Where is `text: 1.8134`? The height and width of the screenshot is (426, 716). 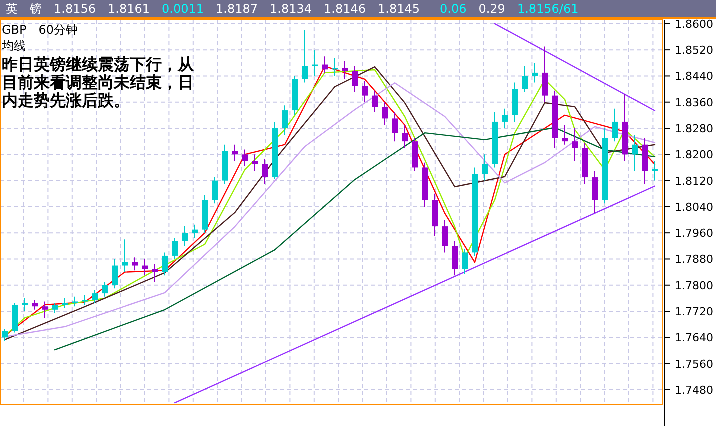
text: 1.8134 is located at coordinates (291, 9).